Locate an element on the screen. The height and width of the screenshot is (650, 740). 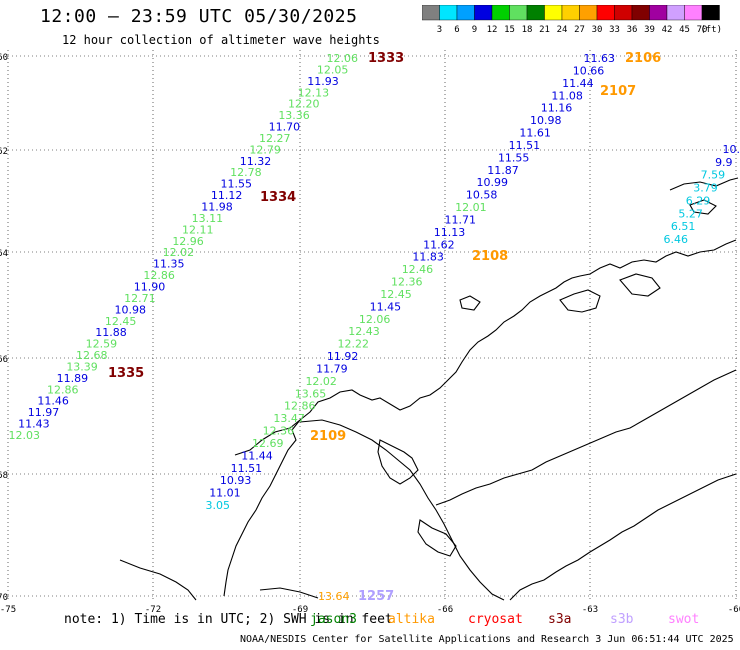
lat-label: -66 is located at coordinates (4, 360).